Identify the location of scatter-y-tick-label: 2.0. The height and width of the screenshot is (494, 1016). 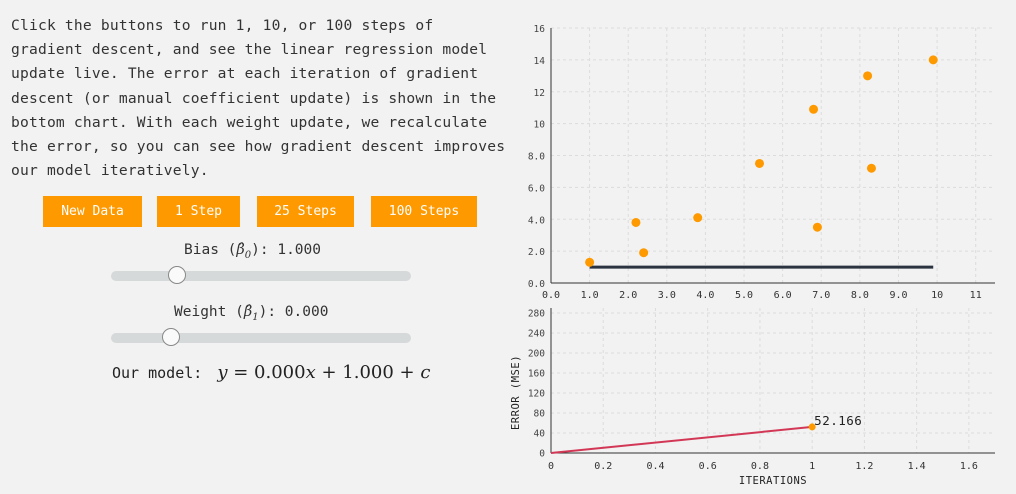
(536, 252).